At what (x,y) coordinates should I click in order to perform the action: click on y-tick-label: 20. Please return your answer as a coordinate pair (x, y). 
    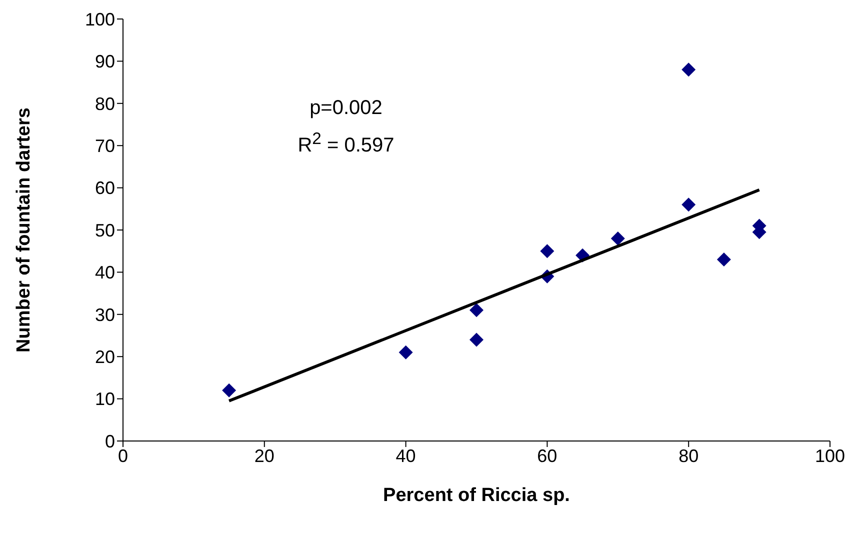
    Looking at the image, I should click on (104, 356).